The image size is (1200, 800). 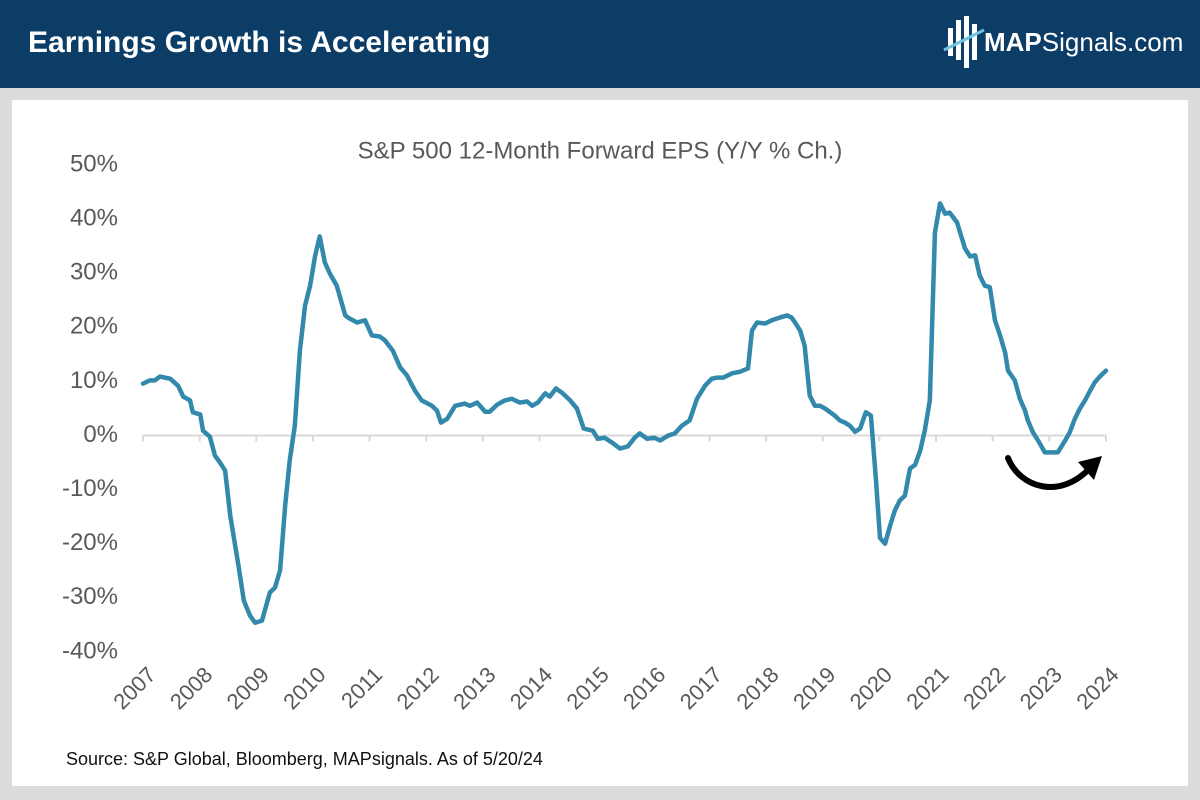 What do you see at coordinates (1013, 42) in the screenshot?
I see `logo-bold: MAP` at bounding box center [1013, 42].